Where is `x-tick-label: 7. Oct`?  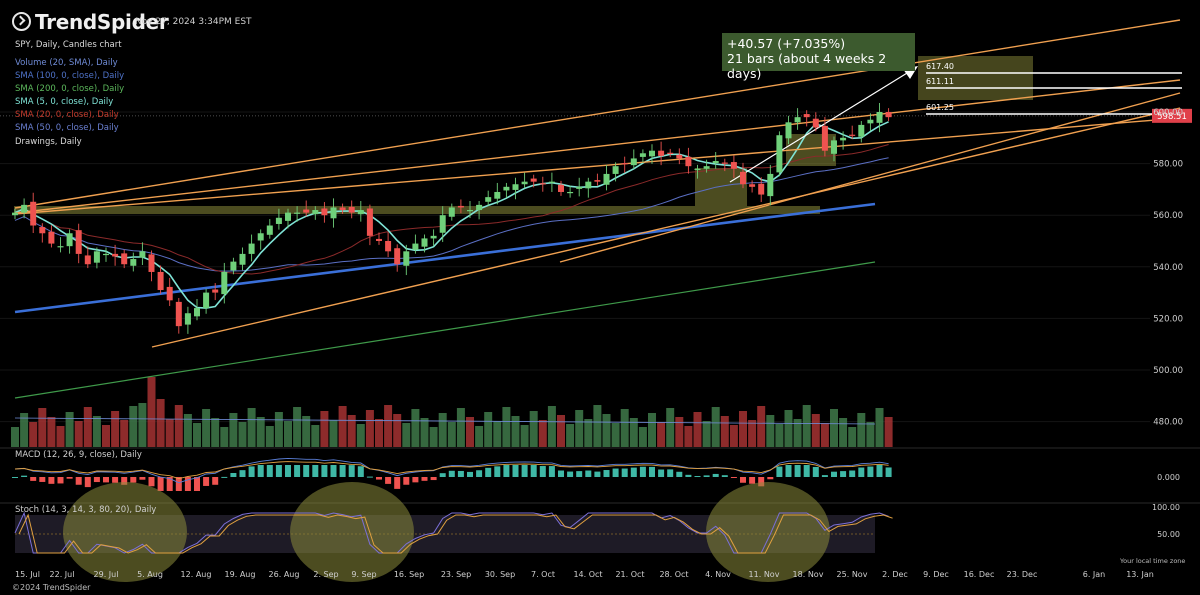
x-tick-label: 7. Oct is located at coordinates (543, 574).